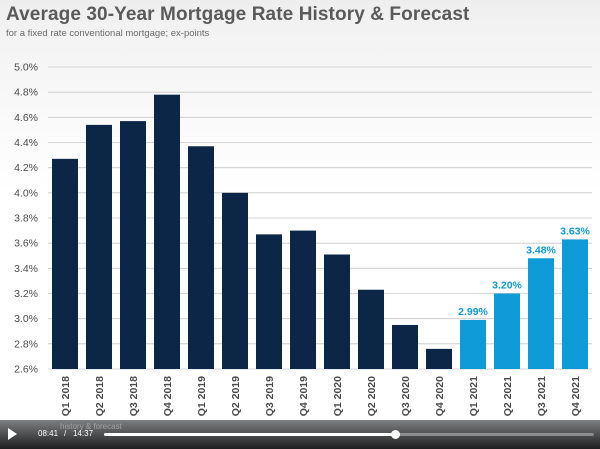  I want to click on x-tick-label: Q3 2019, so click(270, 396).